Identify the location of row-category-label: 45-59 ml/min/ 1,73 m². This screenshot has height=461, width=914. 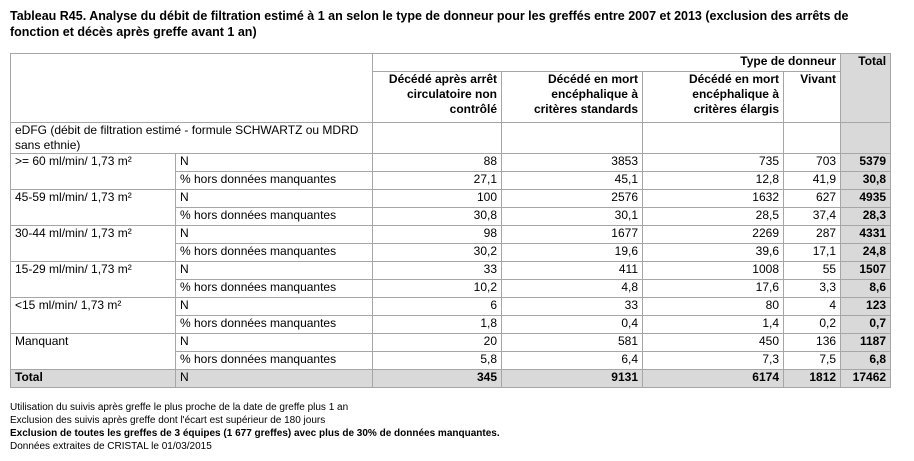
(93, 207).